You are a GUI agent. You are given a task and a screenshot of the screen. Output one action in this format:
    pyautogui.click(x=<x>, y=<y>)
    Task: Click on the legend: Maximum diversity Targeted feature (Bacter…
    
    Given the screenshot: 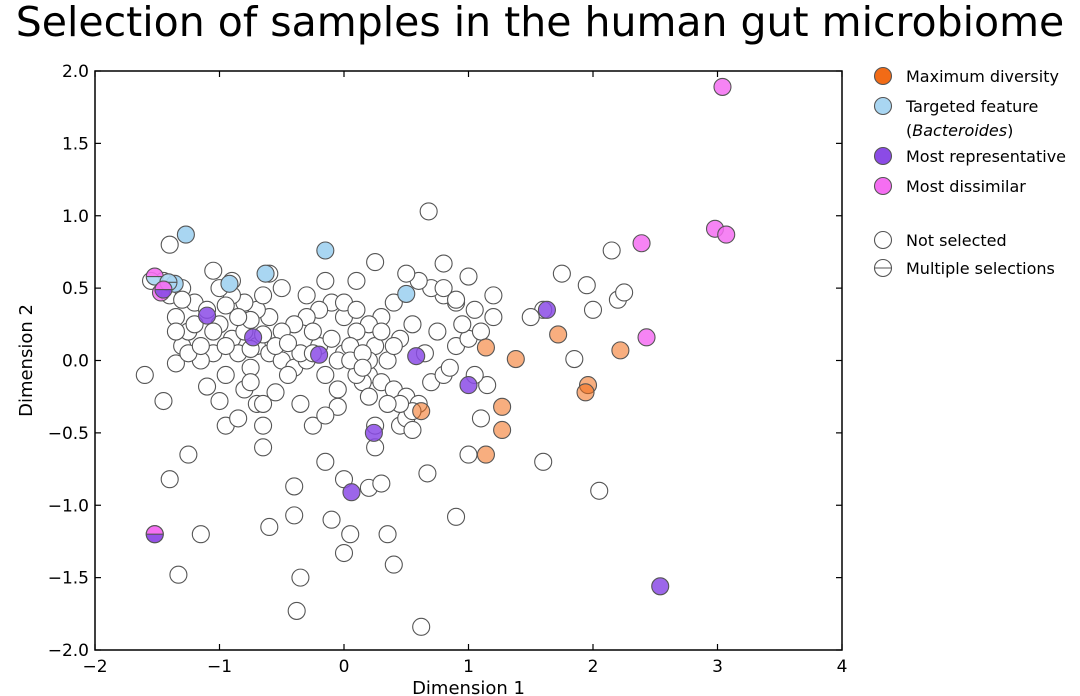 What is the action you would take?
    pyautogui.click(x=969, y=172)
    